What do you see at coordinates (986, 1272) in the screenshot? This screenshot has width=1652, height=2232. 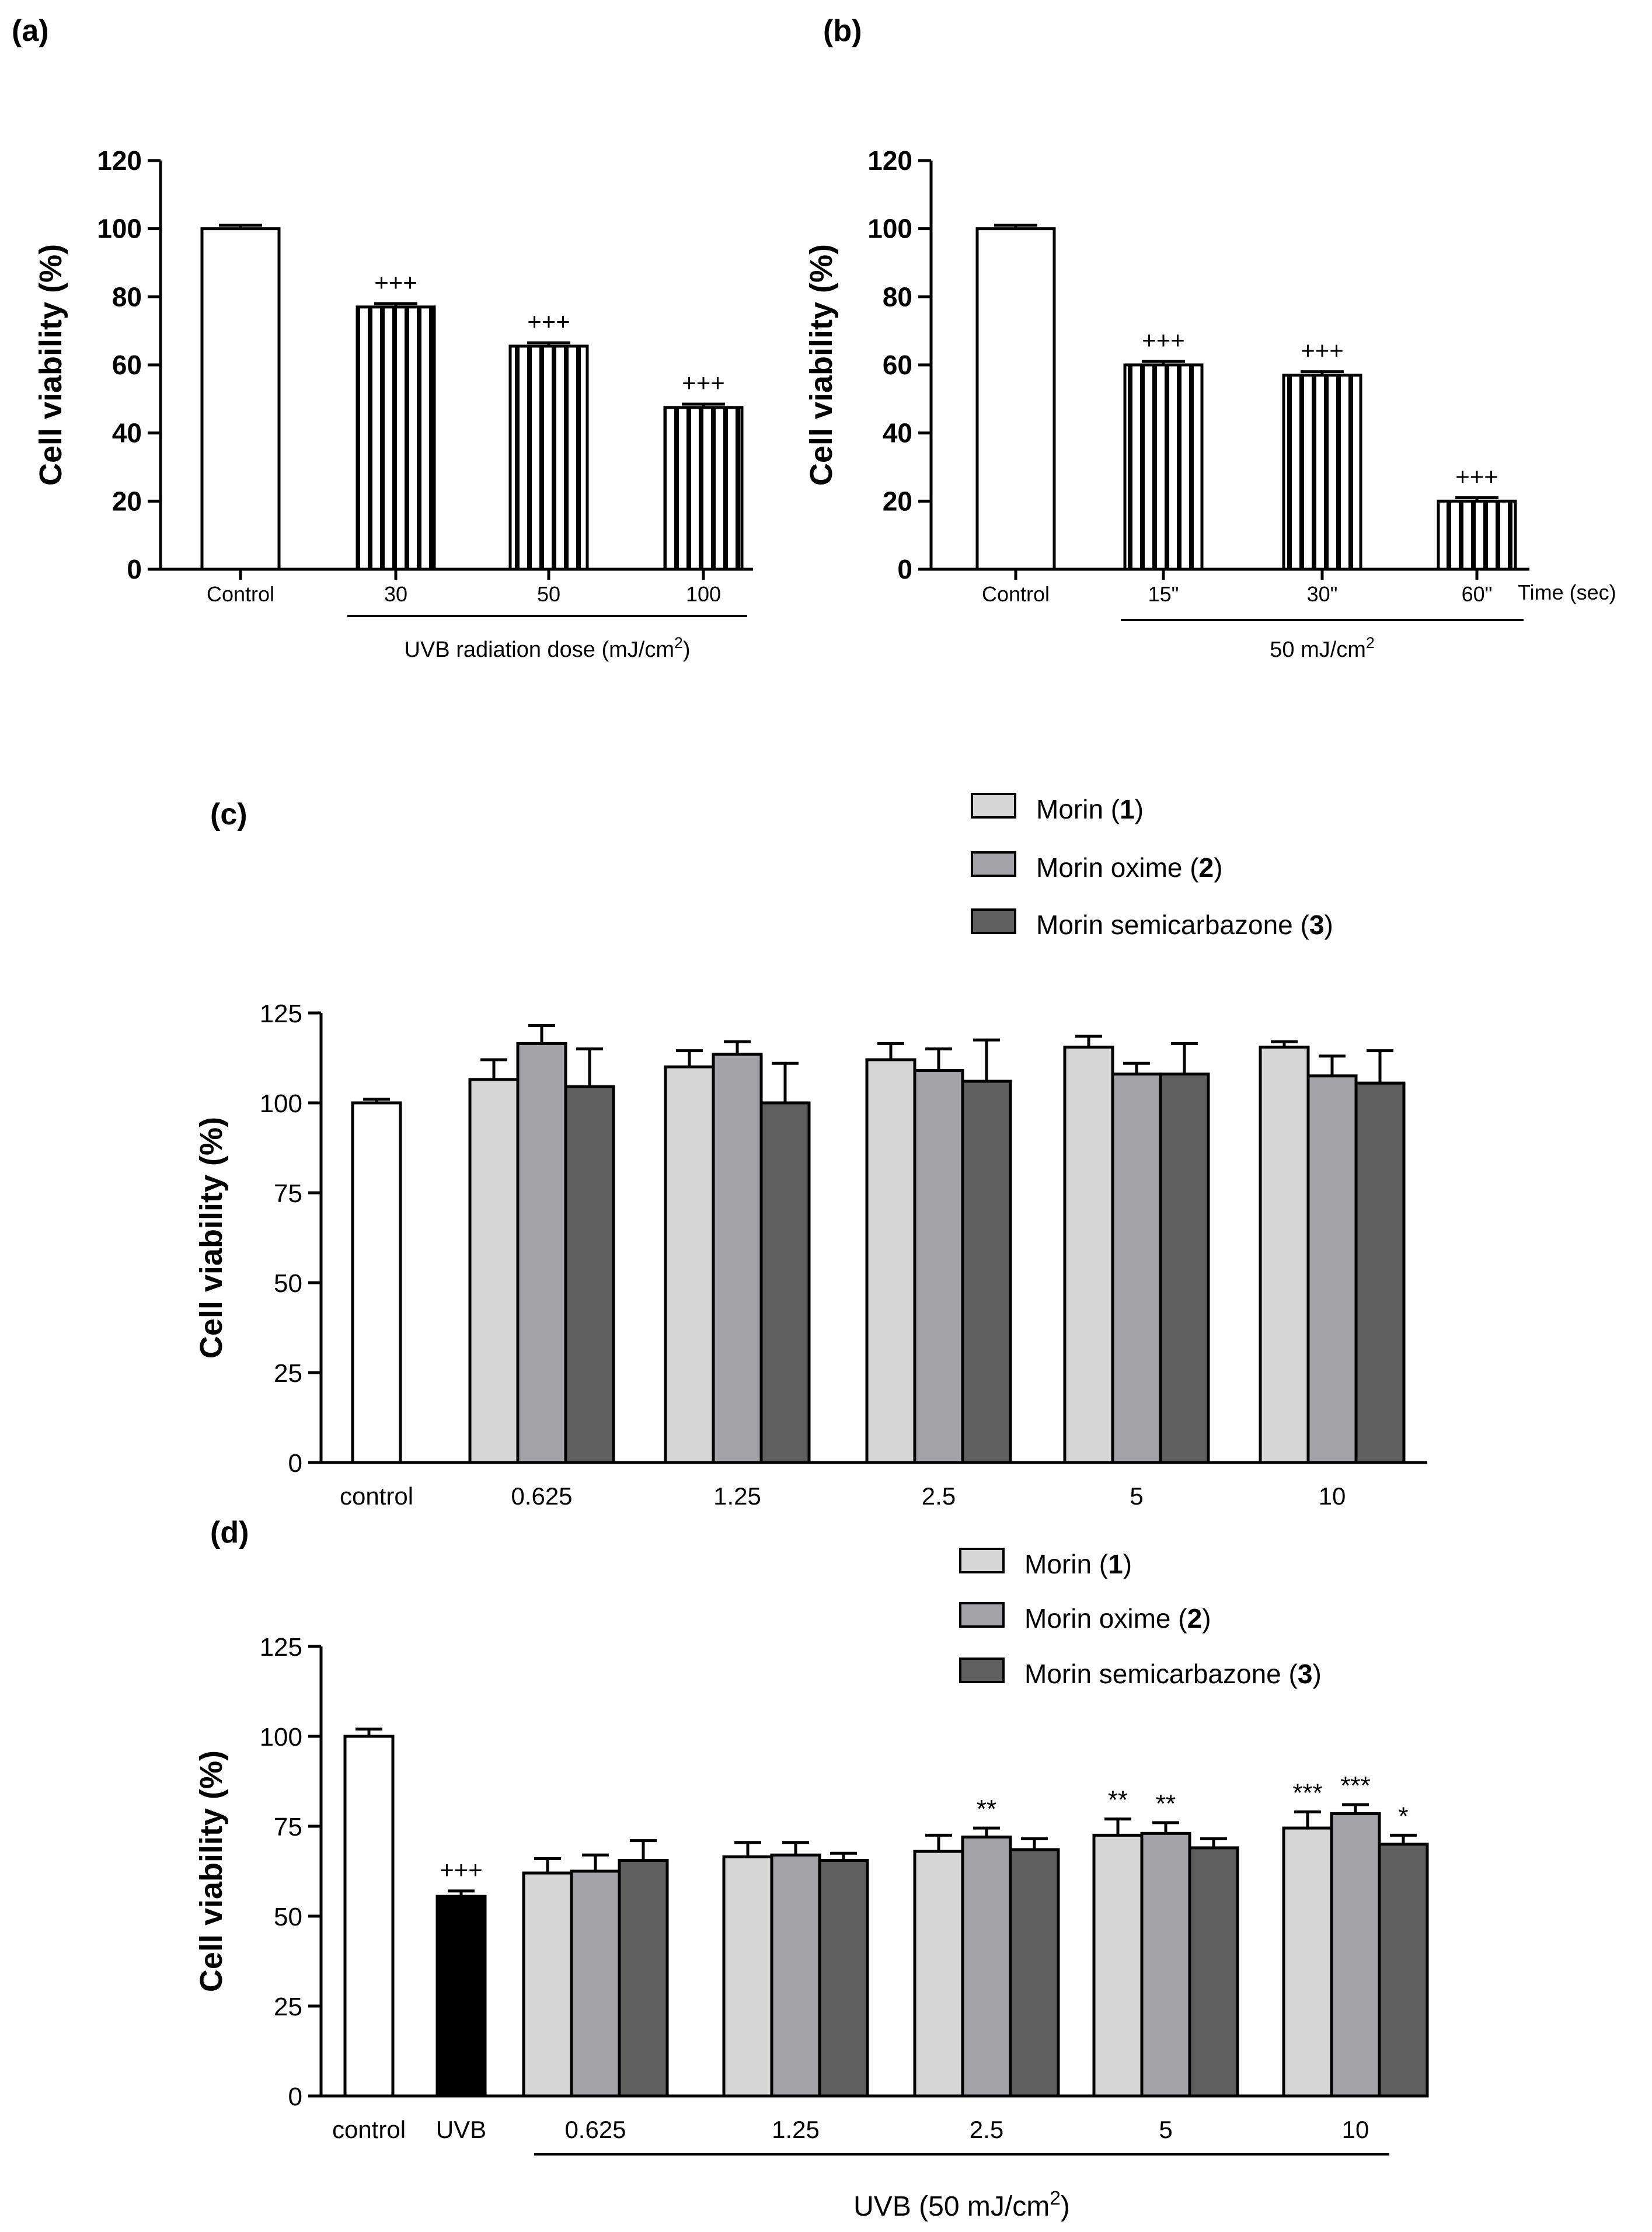 I see `panel-c-bar-2.5-series-2` at bounding box center [986, 1272].